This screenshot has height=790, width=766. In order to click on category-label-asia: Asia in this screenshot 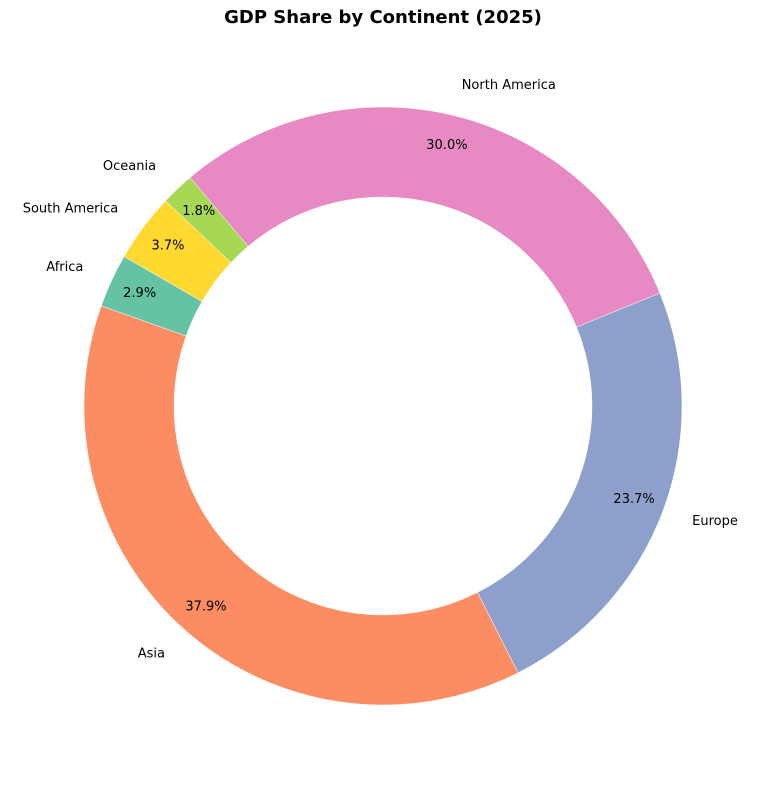, I will do `click(151, 653)`.